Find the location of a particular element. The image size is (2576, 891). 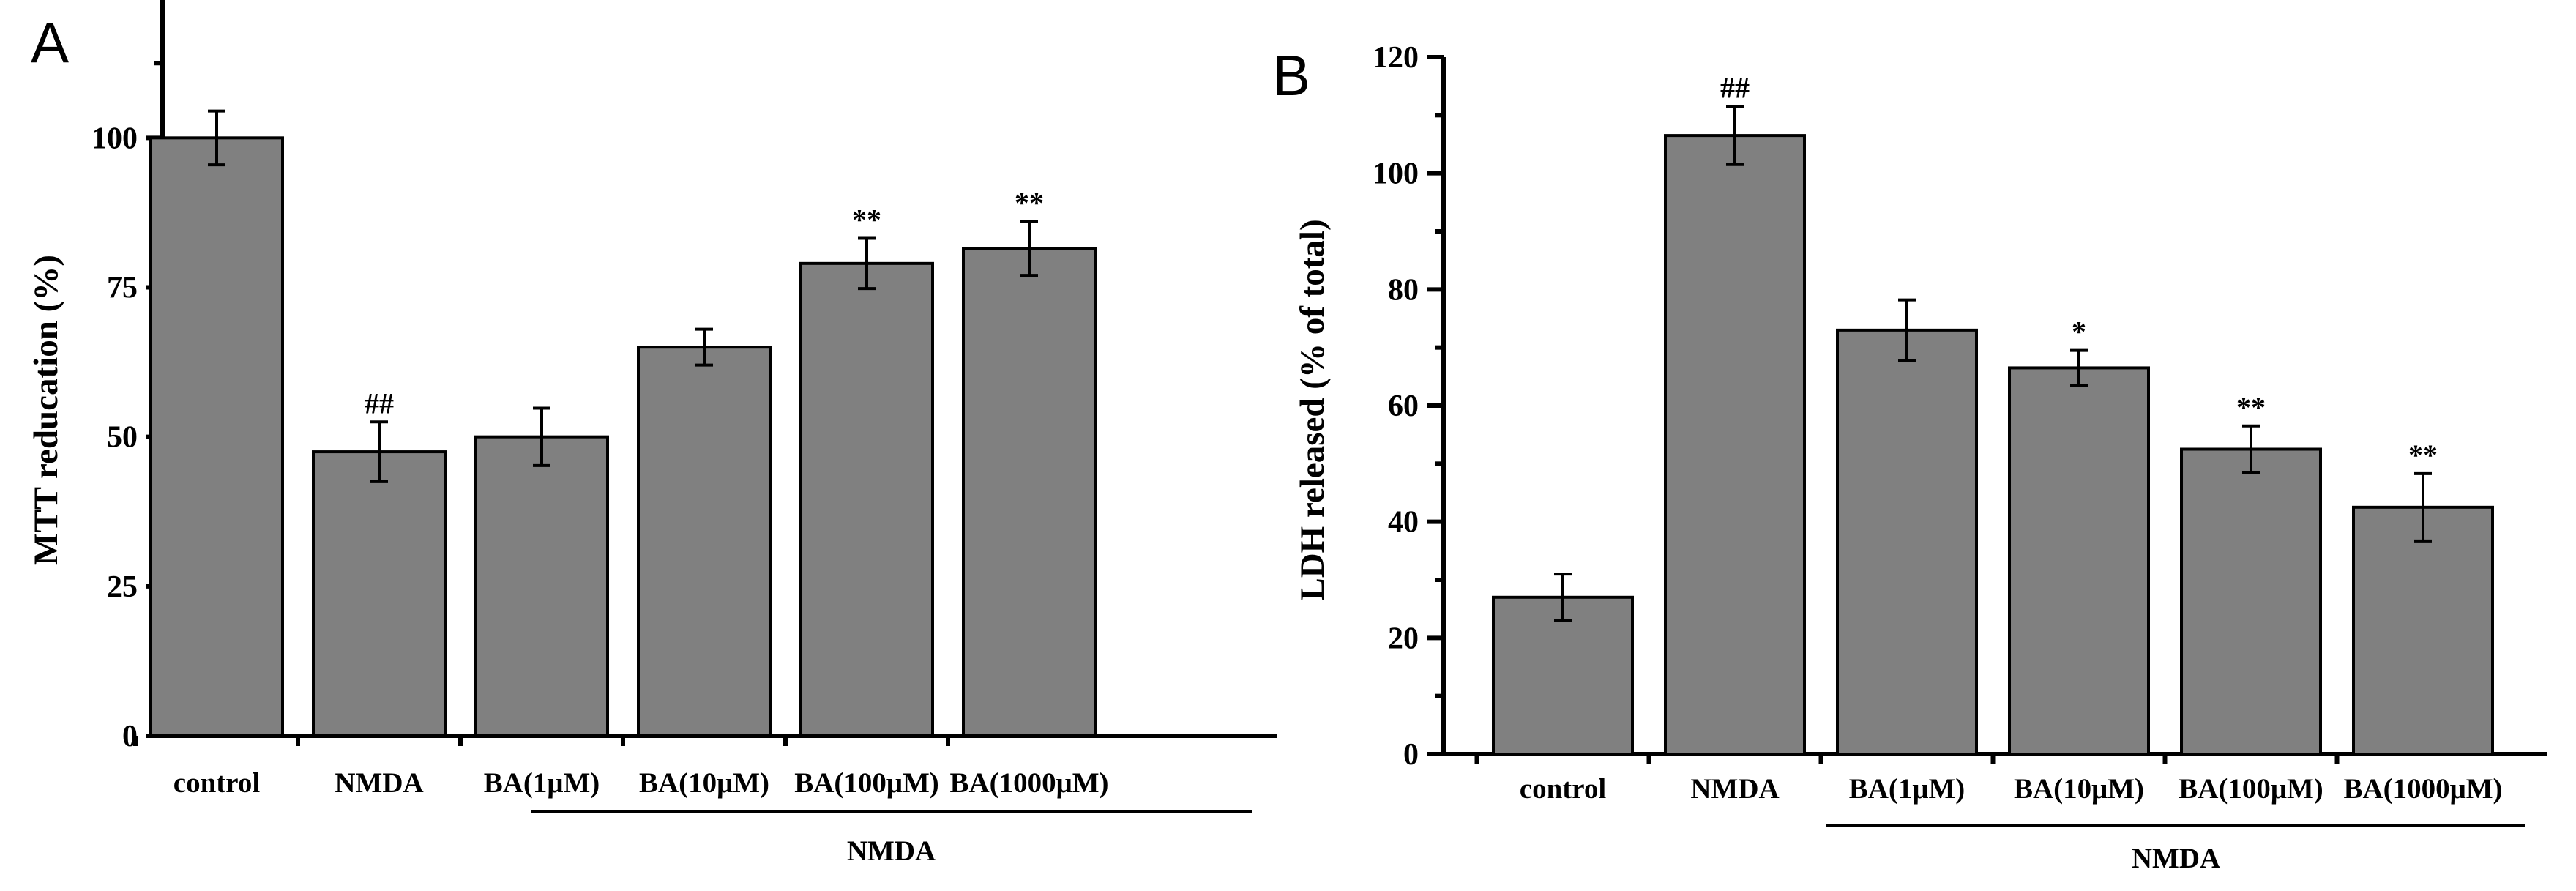

significance-marker: * is located at coordinates (2079, 332).